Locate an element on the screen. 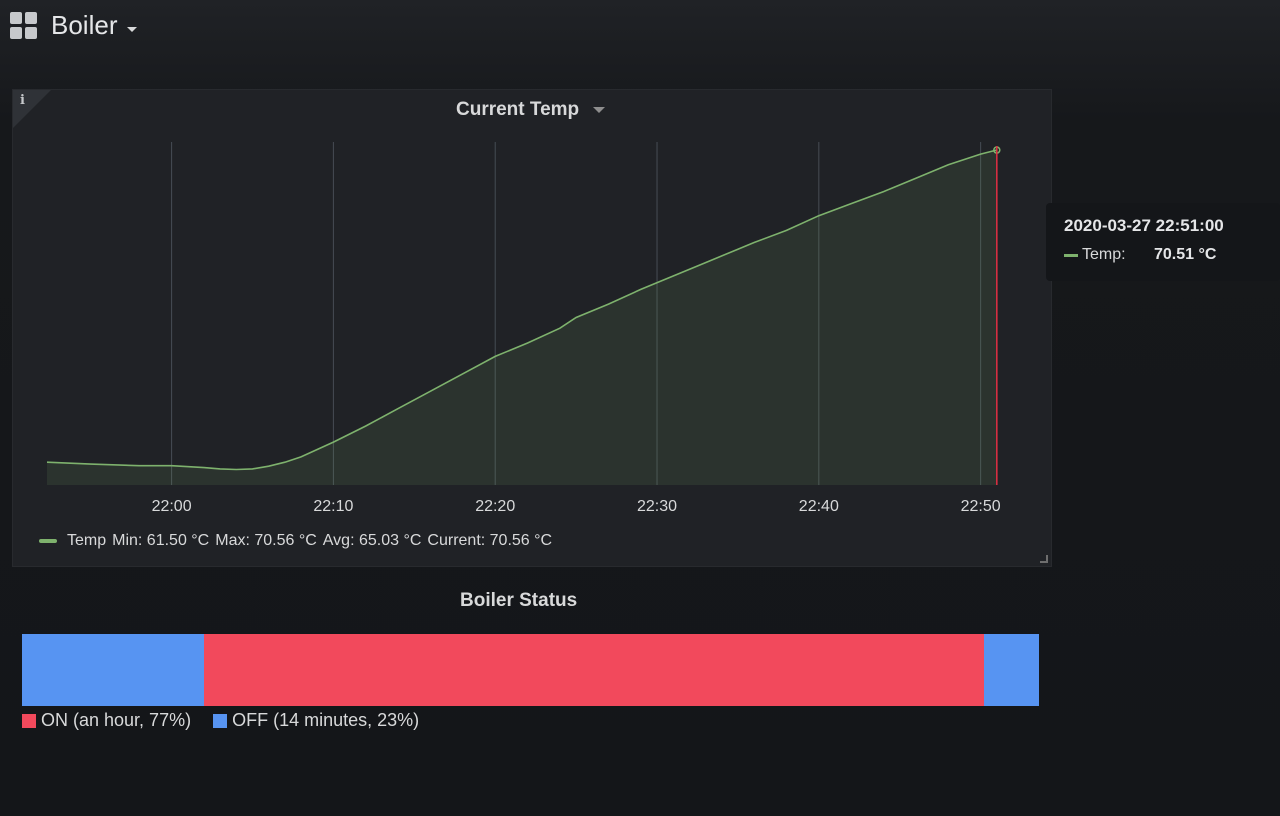 This screenshot has width=1280, height=816. status-legend-label: ON (an hour, 77%) is located at coordinates (116, 720).